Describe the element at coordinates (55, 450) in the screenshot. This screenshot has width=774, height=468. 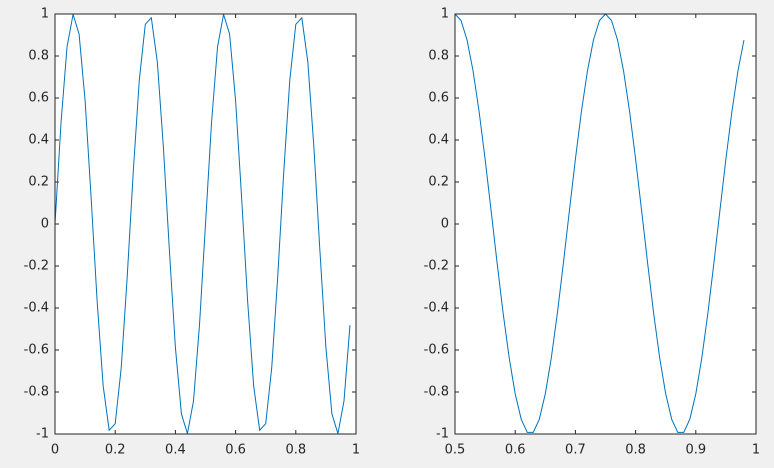
I see `x-tick-label: 0` at that location.